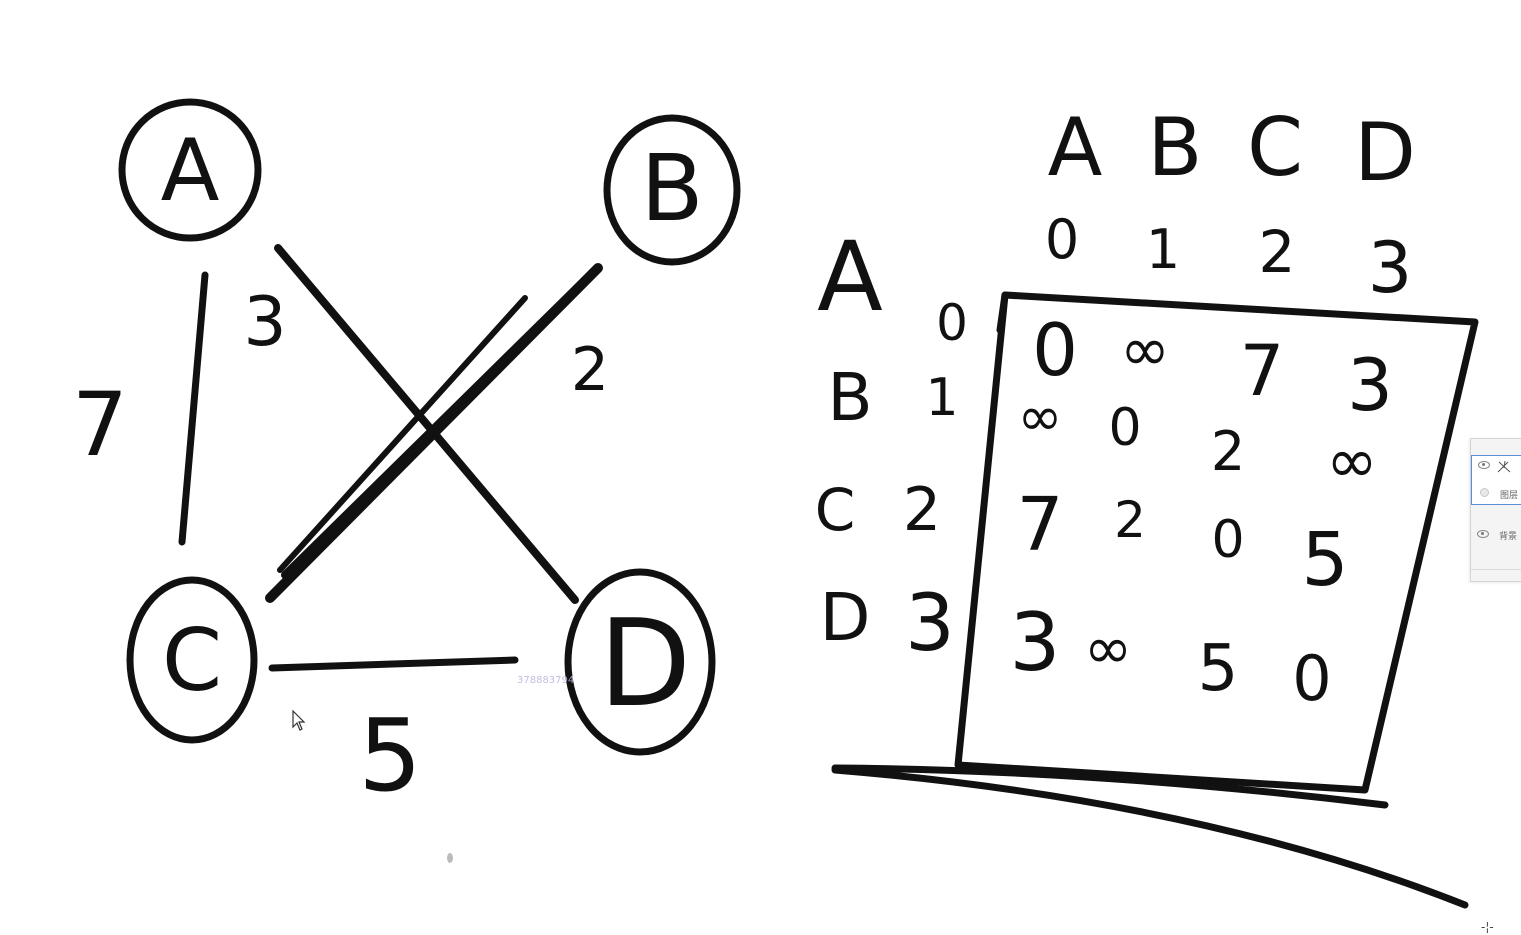  I want to click on cell-1-1: 0, so click(1124, 428).